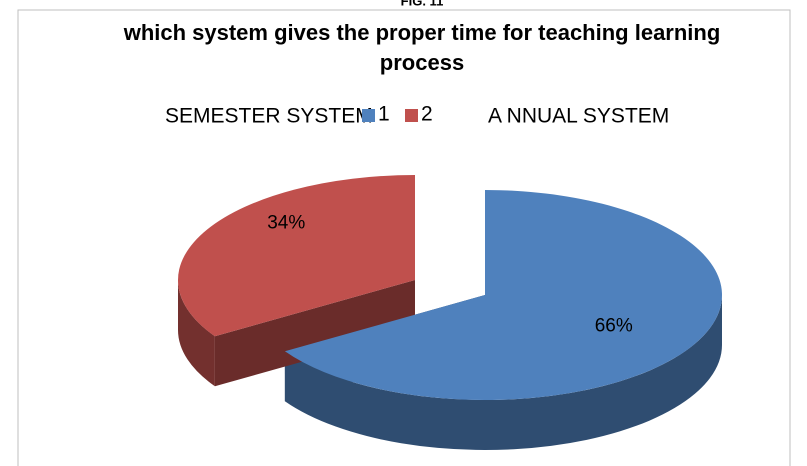 Image resolution: width=807 pixels, height=466 pixels. I want to click on pie-side, so click(196, 333).